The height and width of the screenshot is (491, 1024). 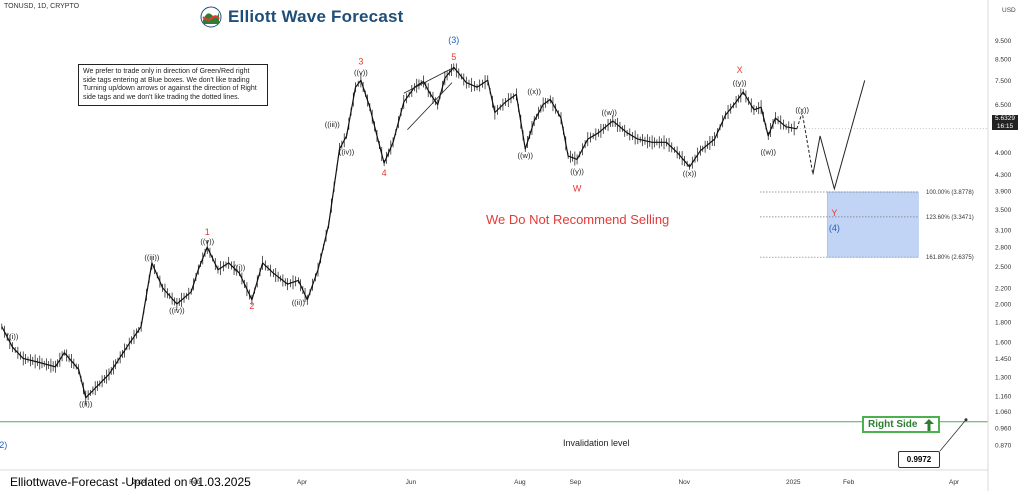 What do you see at coordinates (1005, 118) in the screenshot?
I see `last-price-value: 5.6329` at bounding box center [1005, 118].